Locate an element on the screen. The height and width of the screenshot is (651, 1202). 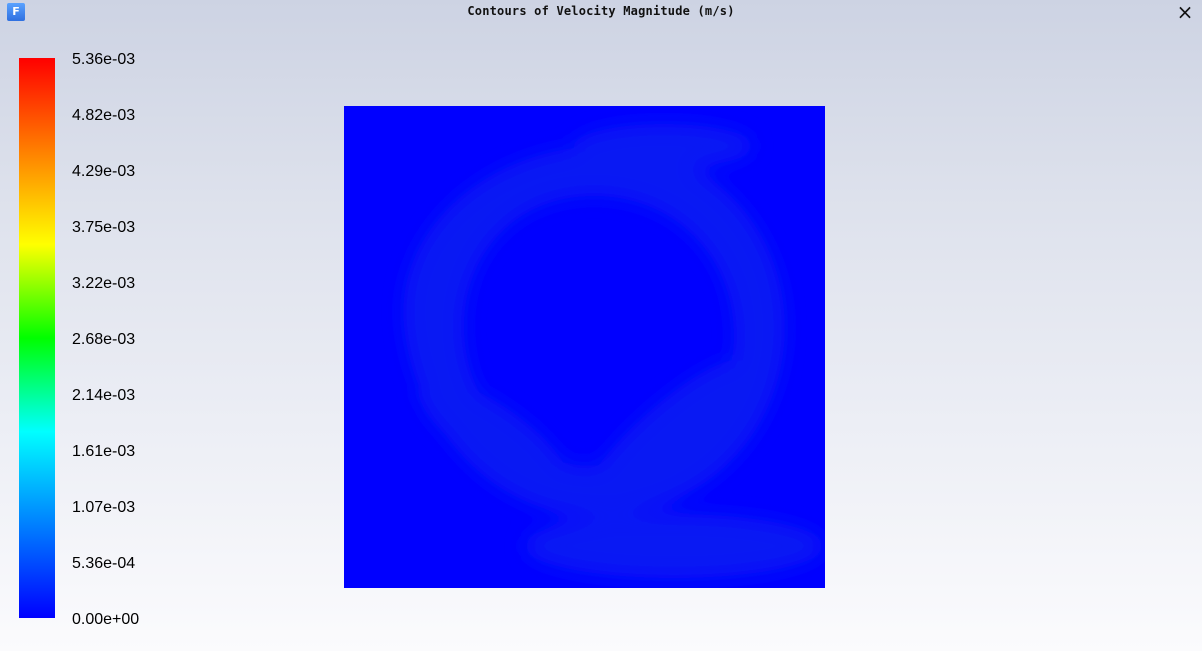
contour-patch-left is located at coordinates (494, 436).